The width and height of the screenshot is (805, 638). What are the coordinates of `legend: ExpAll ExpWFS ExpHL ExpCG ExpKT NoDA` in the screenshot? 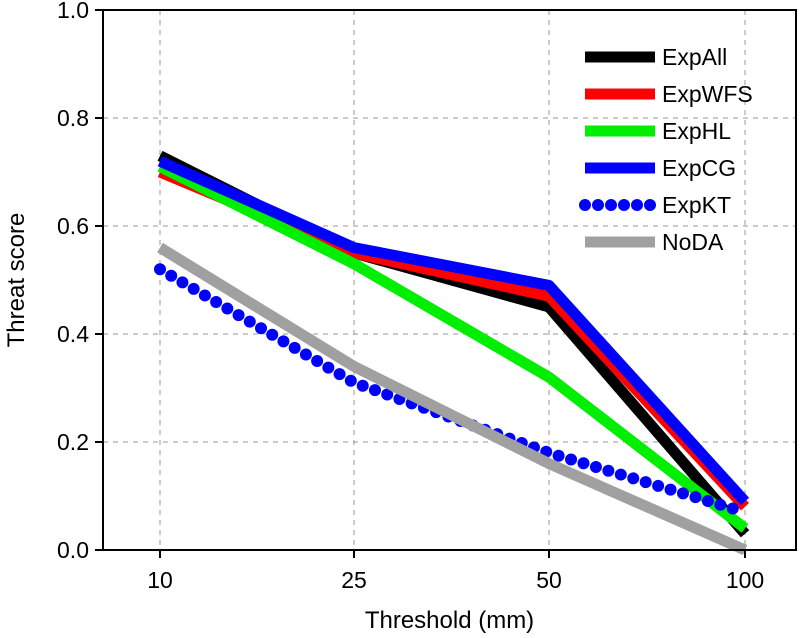 It's located at (666, 149).